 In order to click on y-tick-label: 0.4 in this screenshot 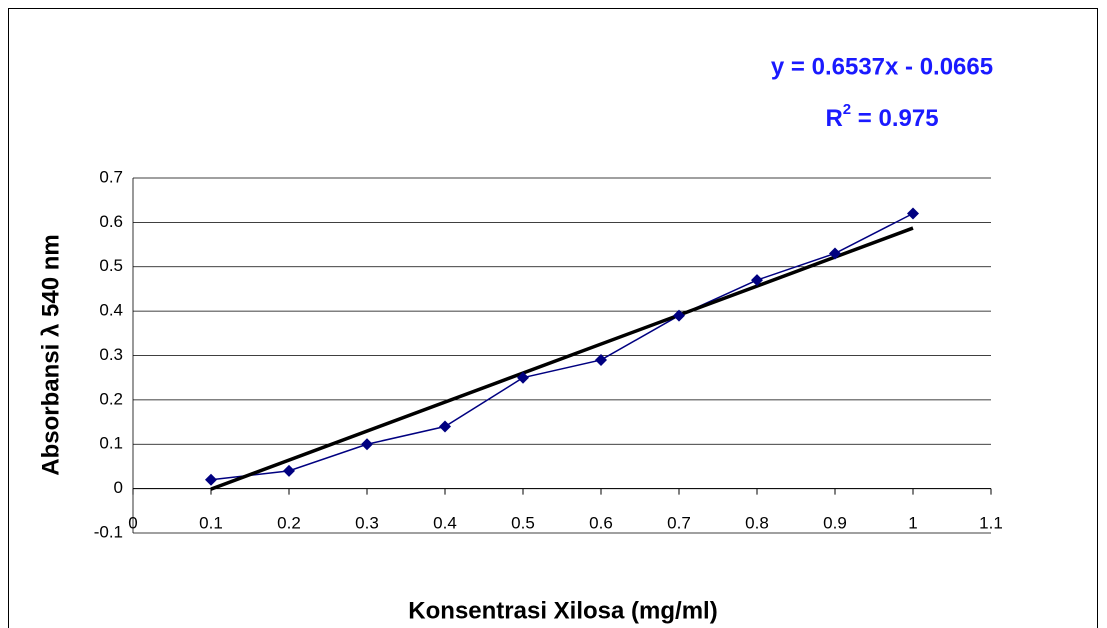, I will do `click(111, 310)`.